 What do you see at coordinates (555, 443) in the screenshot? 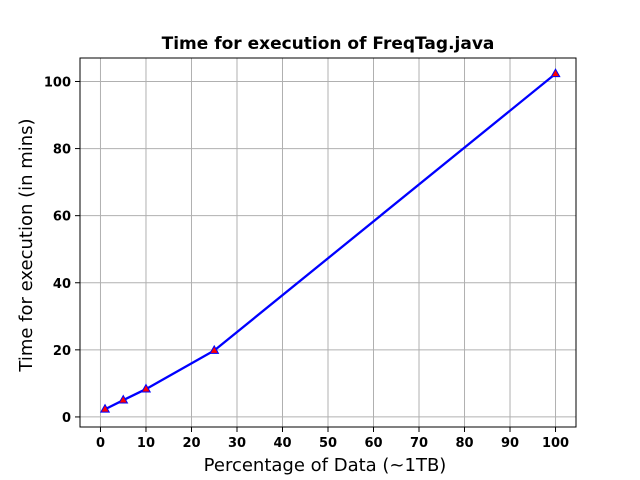
I see `x-tick-label: 100` at bounding box center [555, 443].